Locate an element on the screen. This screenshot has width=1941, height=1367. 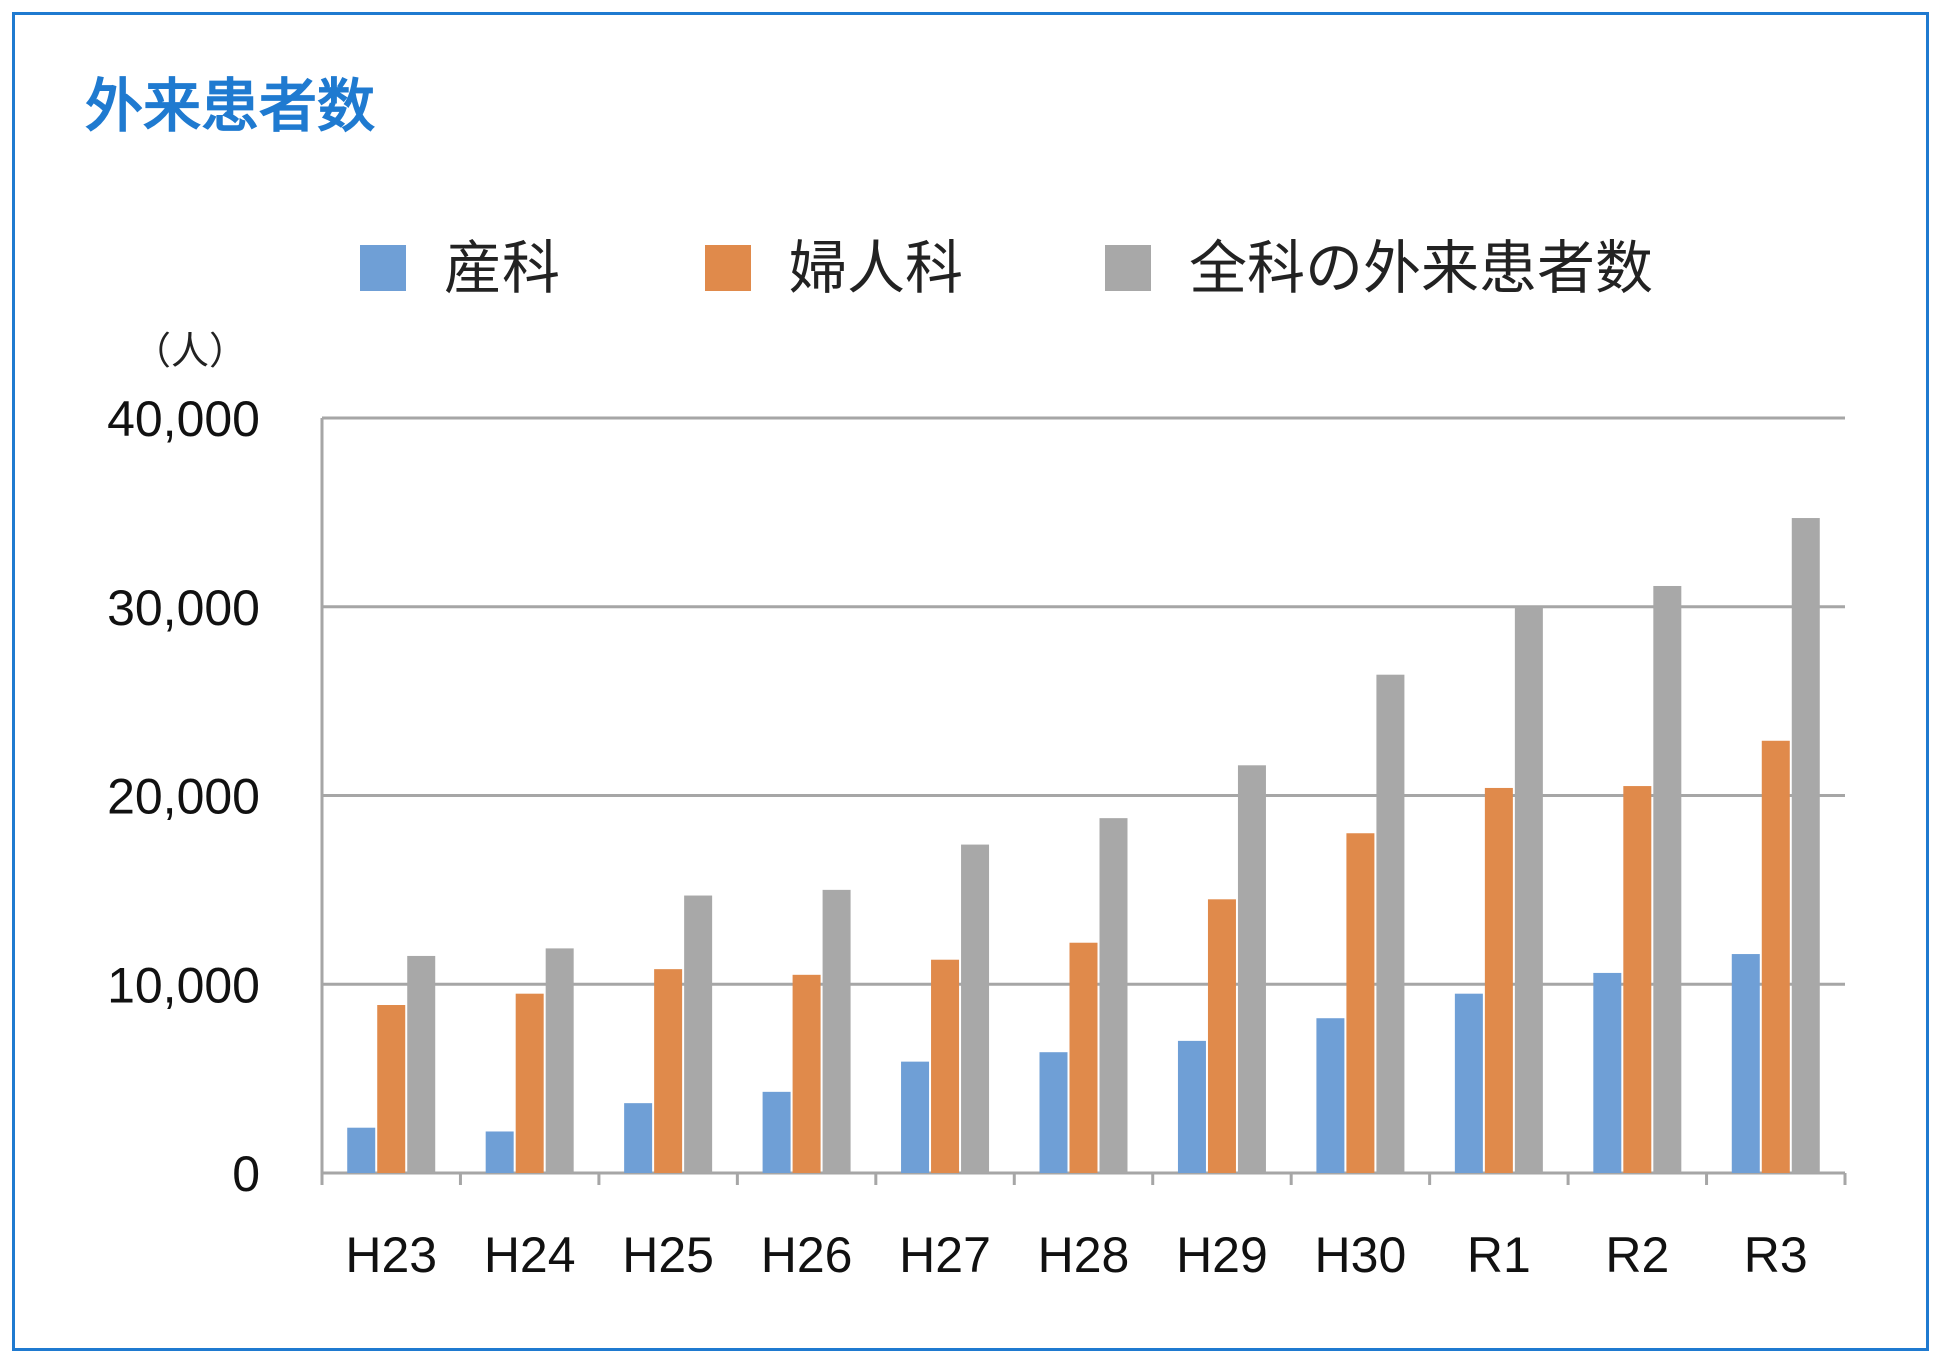
legend-label-gynecology: 婦人科 is located at coordinates (876, 268).